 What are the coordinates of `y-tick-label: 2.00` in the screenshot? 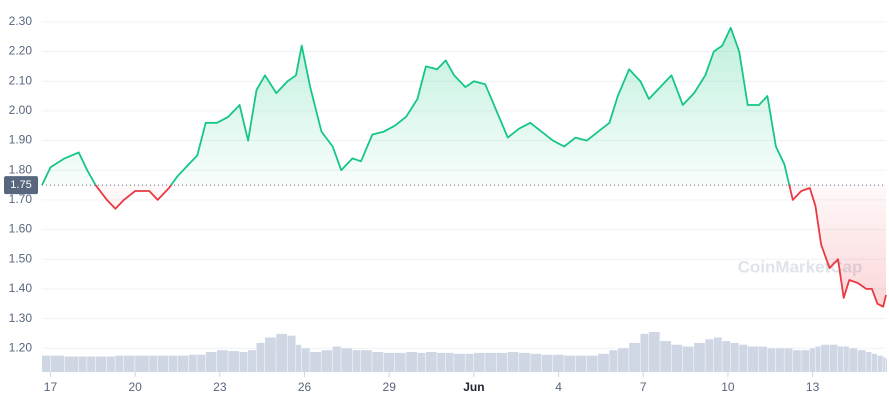 It's located at (21, 110).